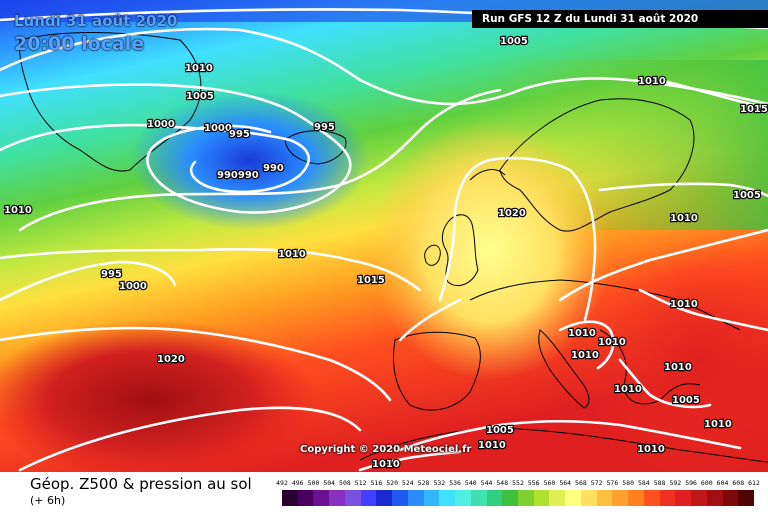  What do you see at coordinates (612, 483) in the screenshot?
I see `color-scale-tick-label: 576` at bounding box center [612, 483].